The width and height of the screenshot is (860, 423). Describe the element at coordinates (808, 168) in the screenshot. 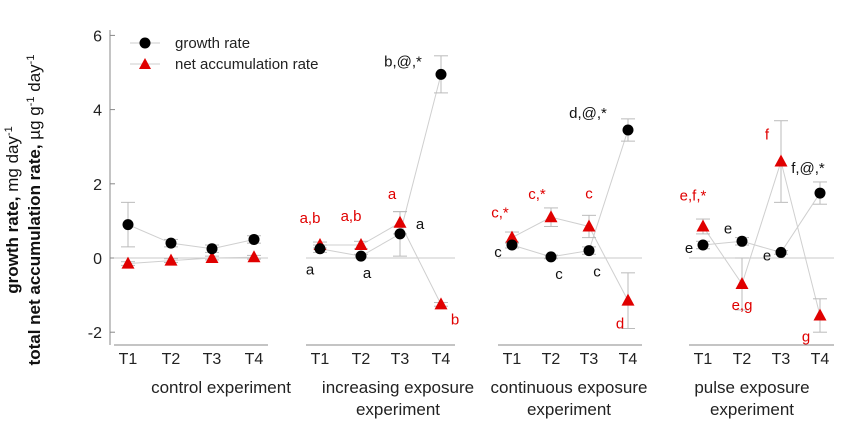

I see `growth-annotation-3-3: f,@,*` at that location.